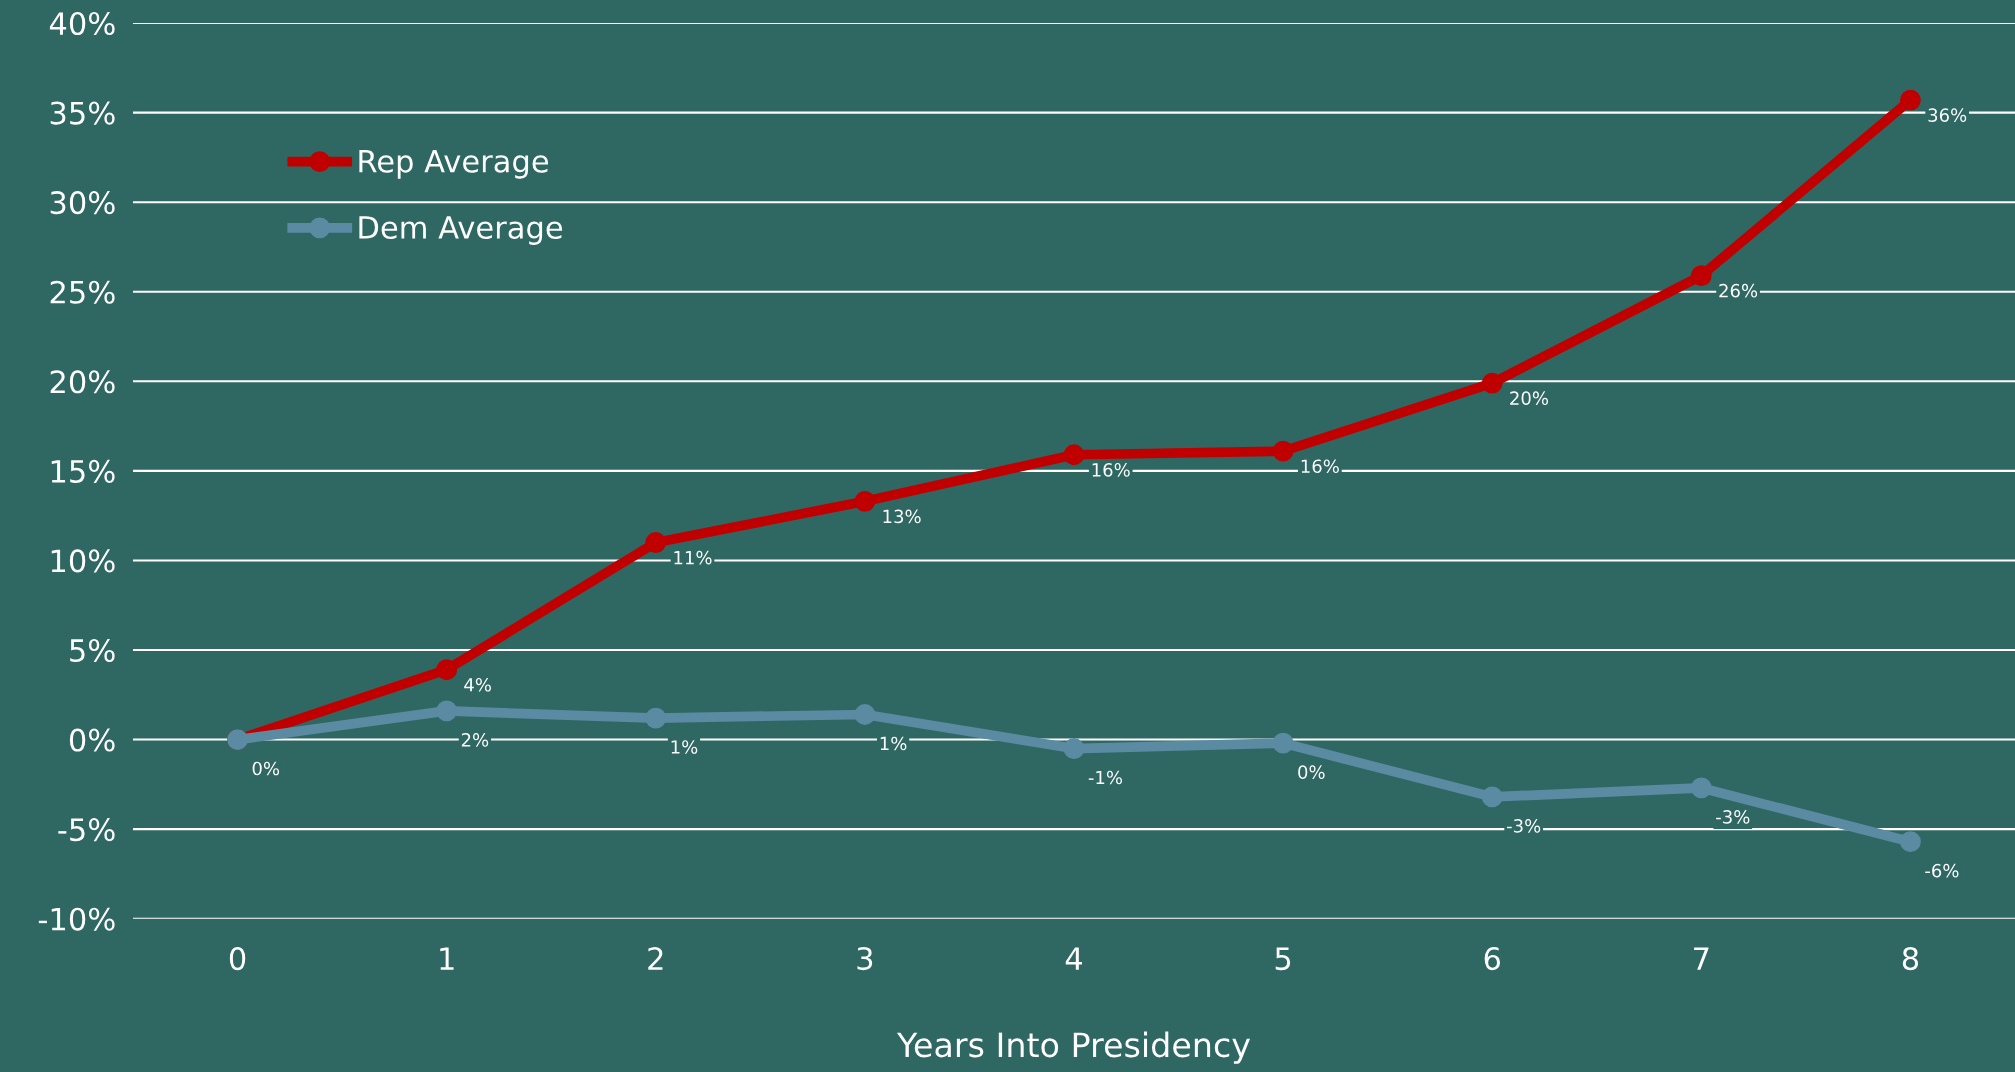 This screenshot has width=2015, height=1072. What do you see at coordinates (237, 959) in the screenshot?
I see `x-tick-label: 0` at bounding box center [237, 959].